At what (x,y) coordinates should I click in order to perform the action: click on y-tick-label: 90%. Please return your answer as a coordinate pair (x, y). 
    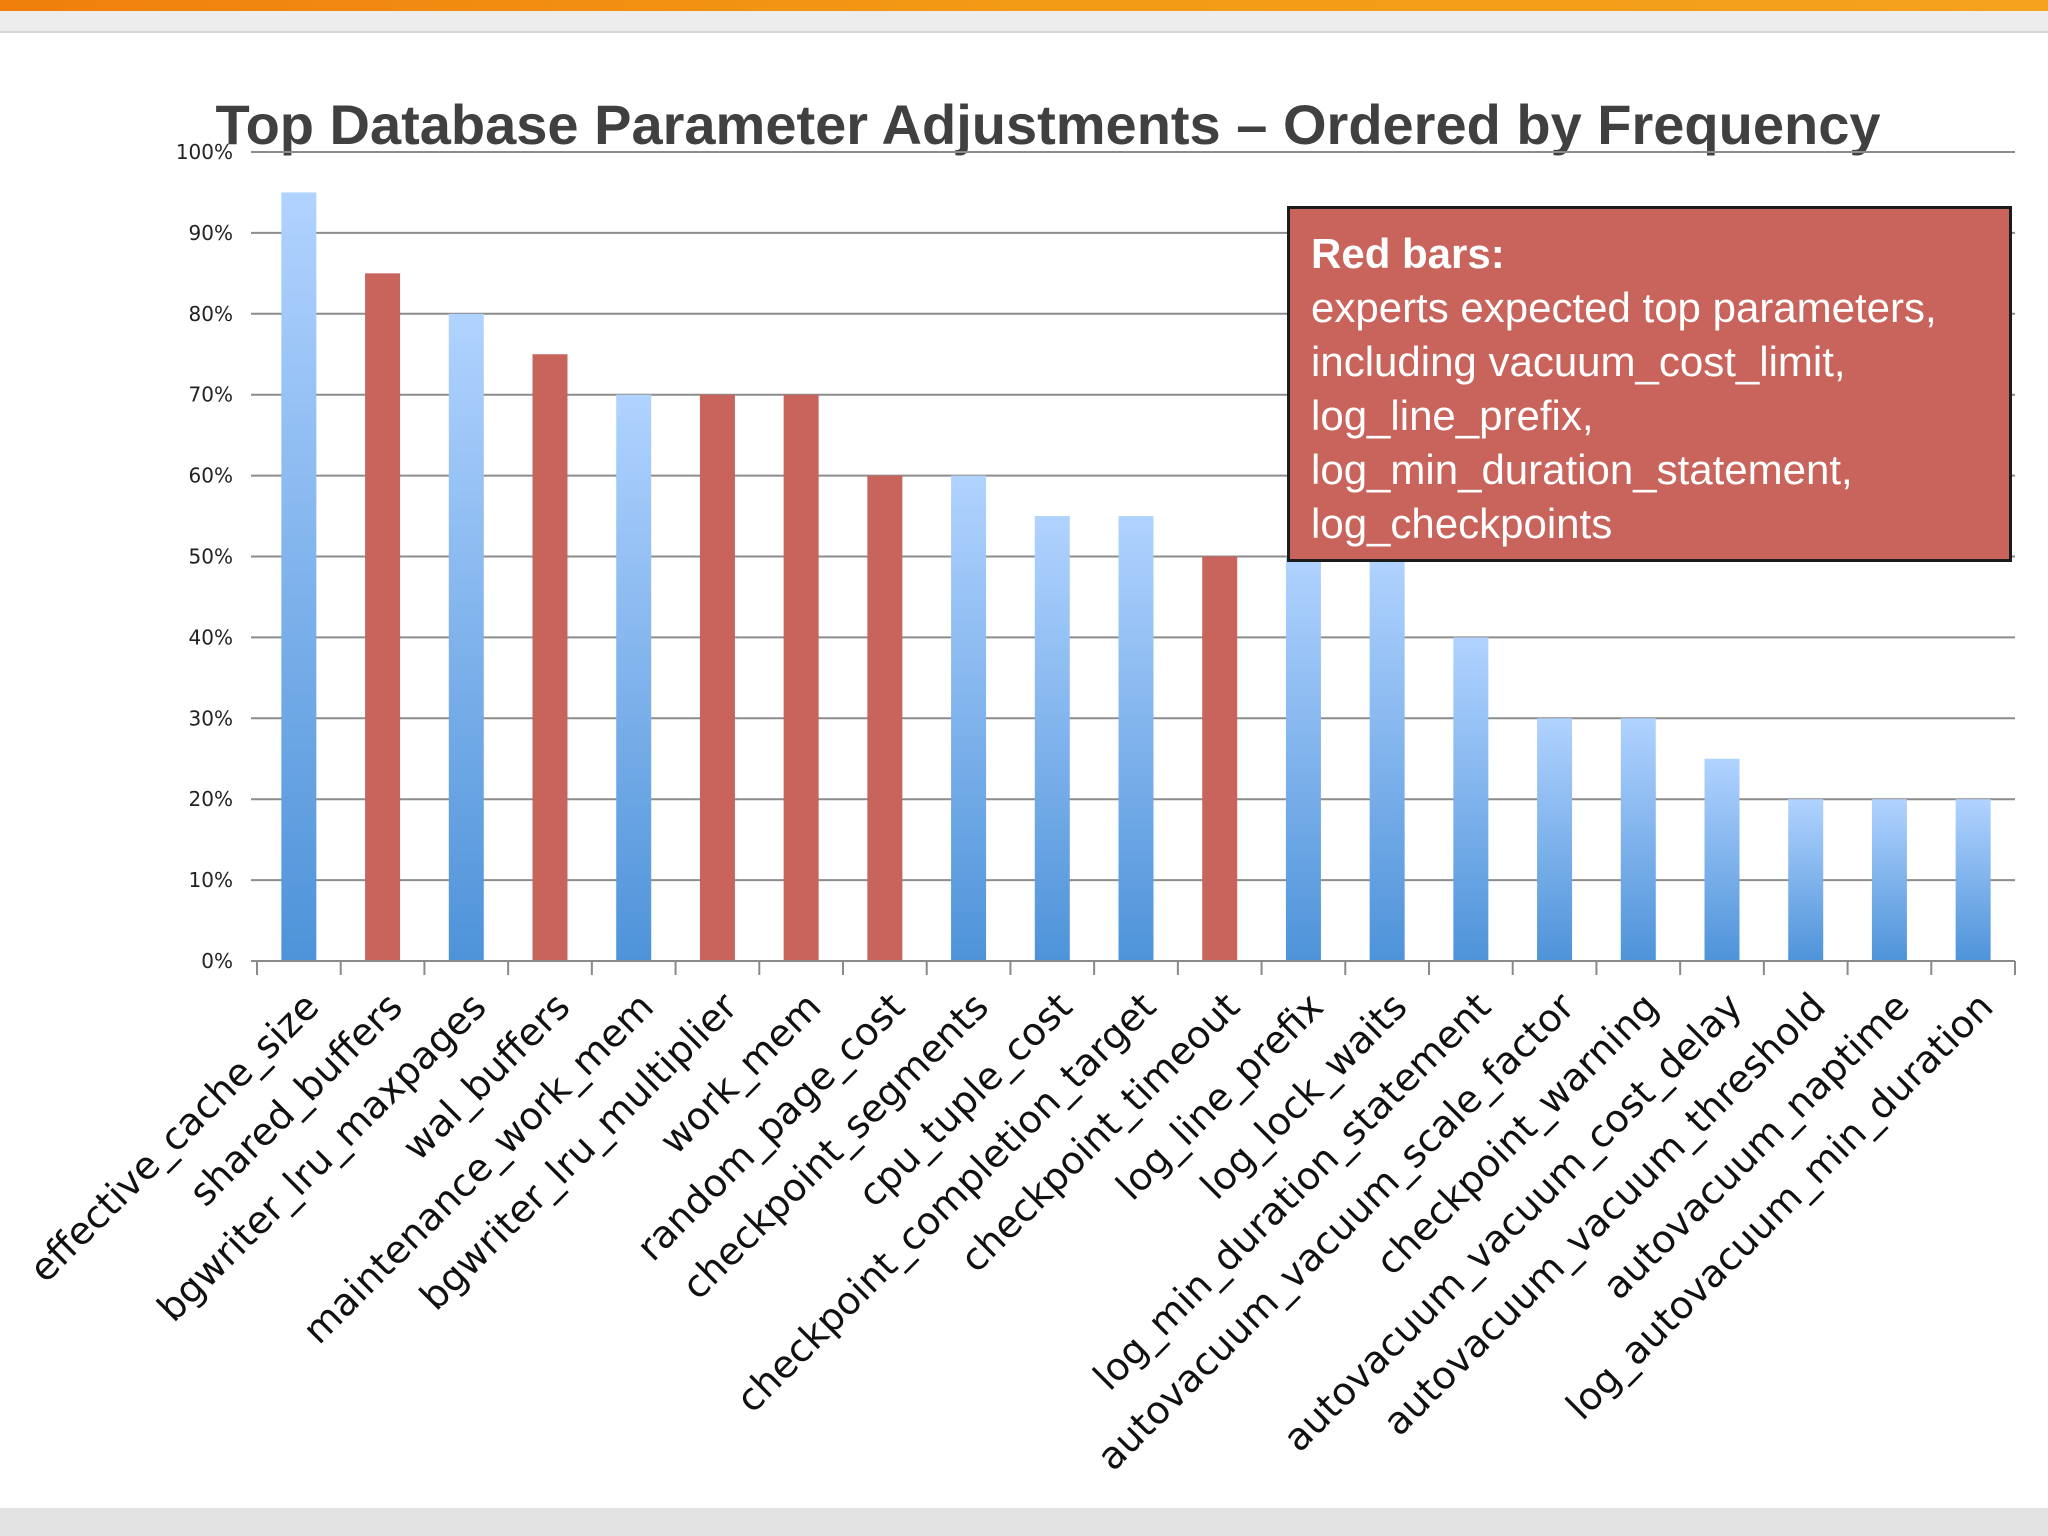
    Looking at the image, I should click on (211, 233).